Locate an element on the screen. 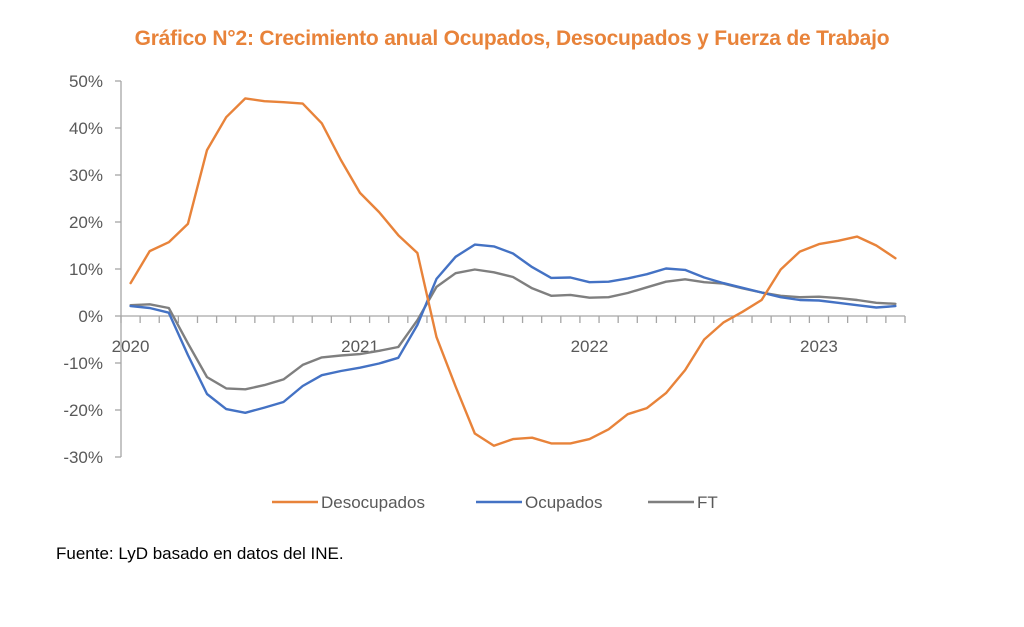  y-tick-label: 20% is located at coordinates (86, 222).